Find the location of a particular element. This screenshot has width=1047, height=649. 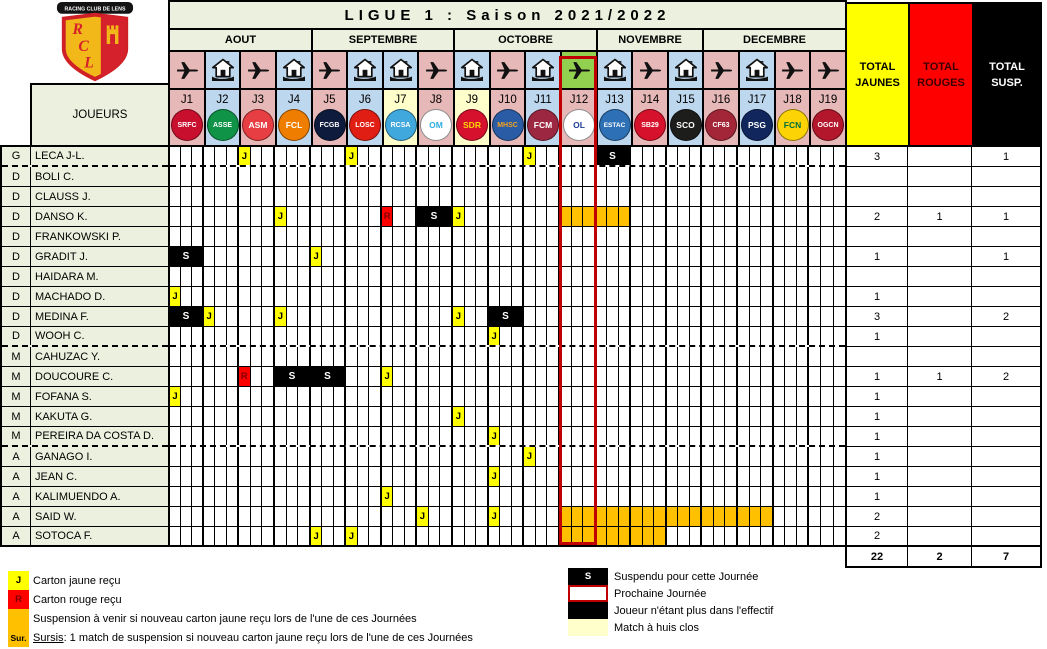

day-cell-J12 is located at coordinates (578, 456).